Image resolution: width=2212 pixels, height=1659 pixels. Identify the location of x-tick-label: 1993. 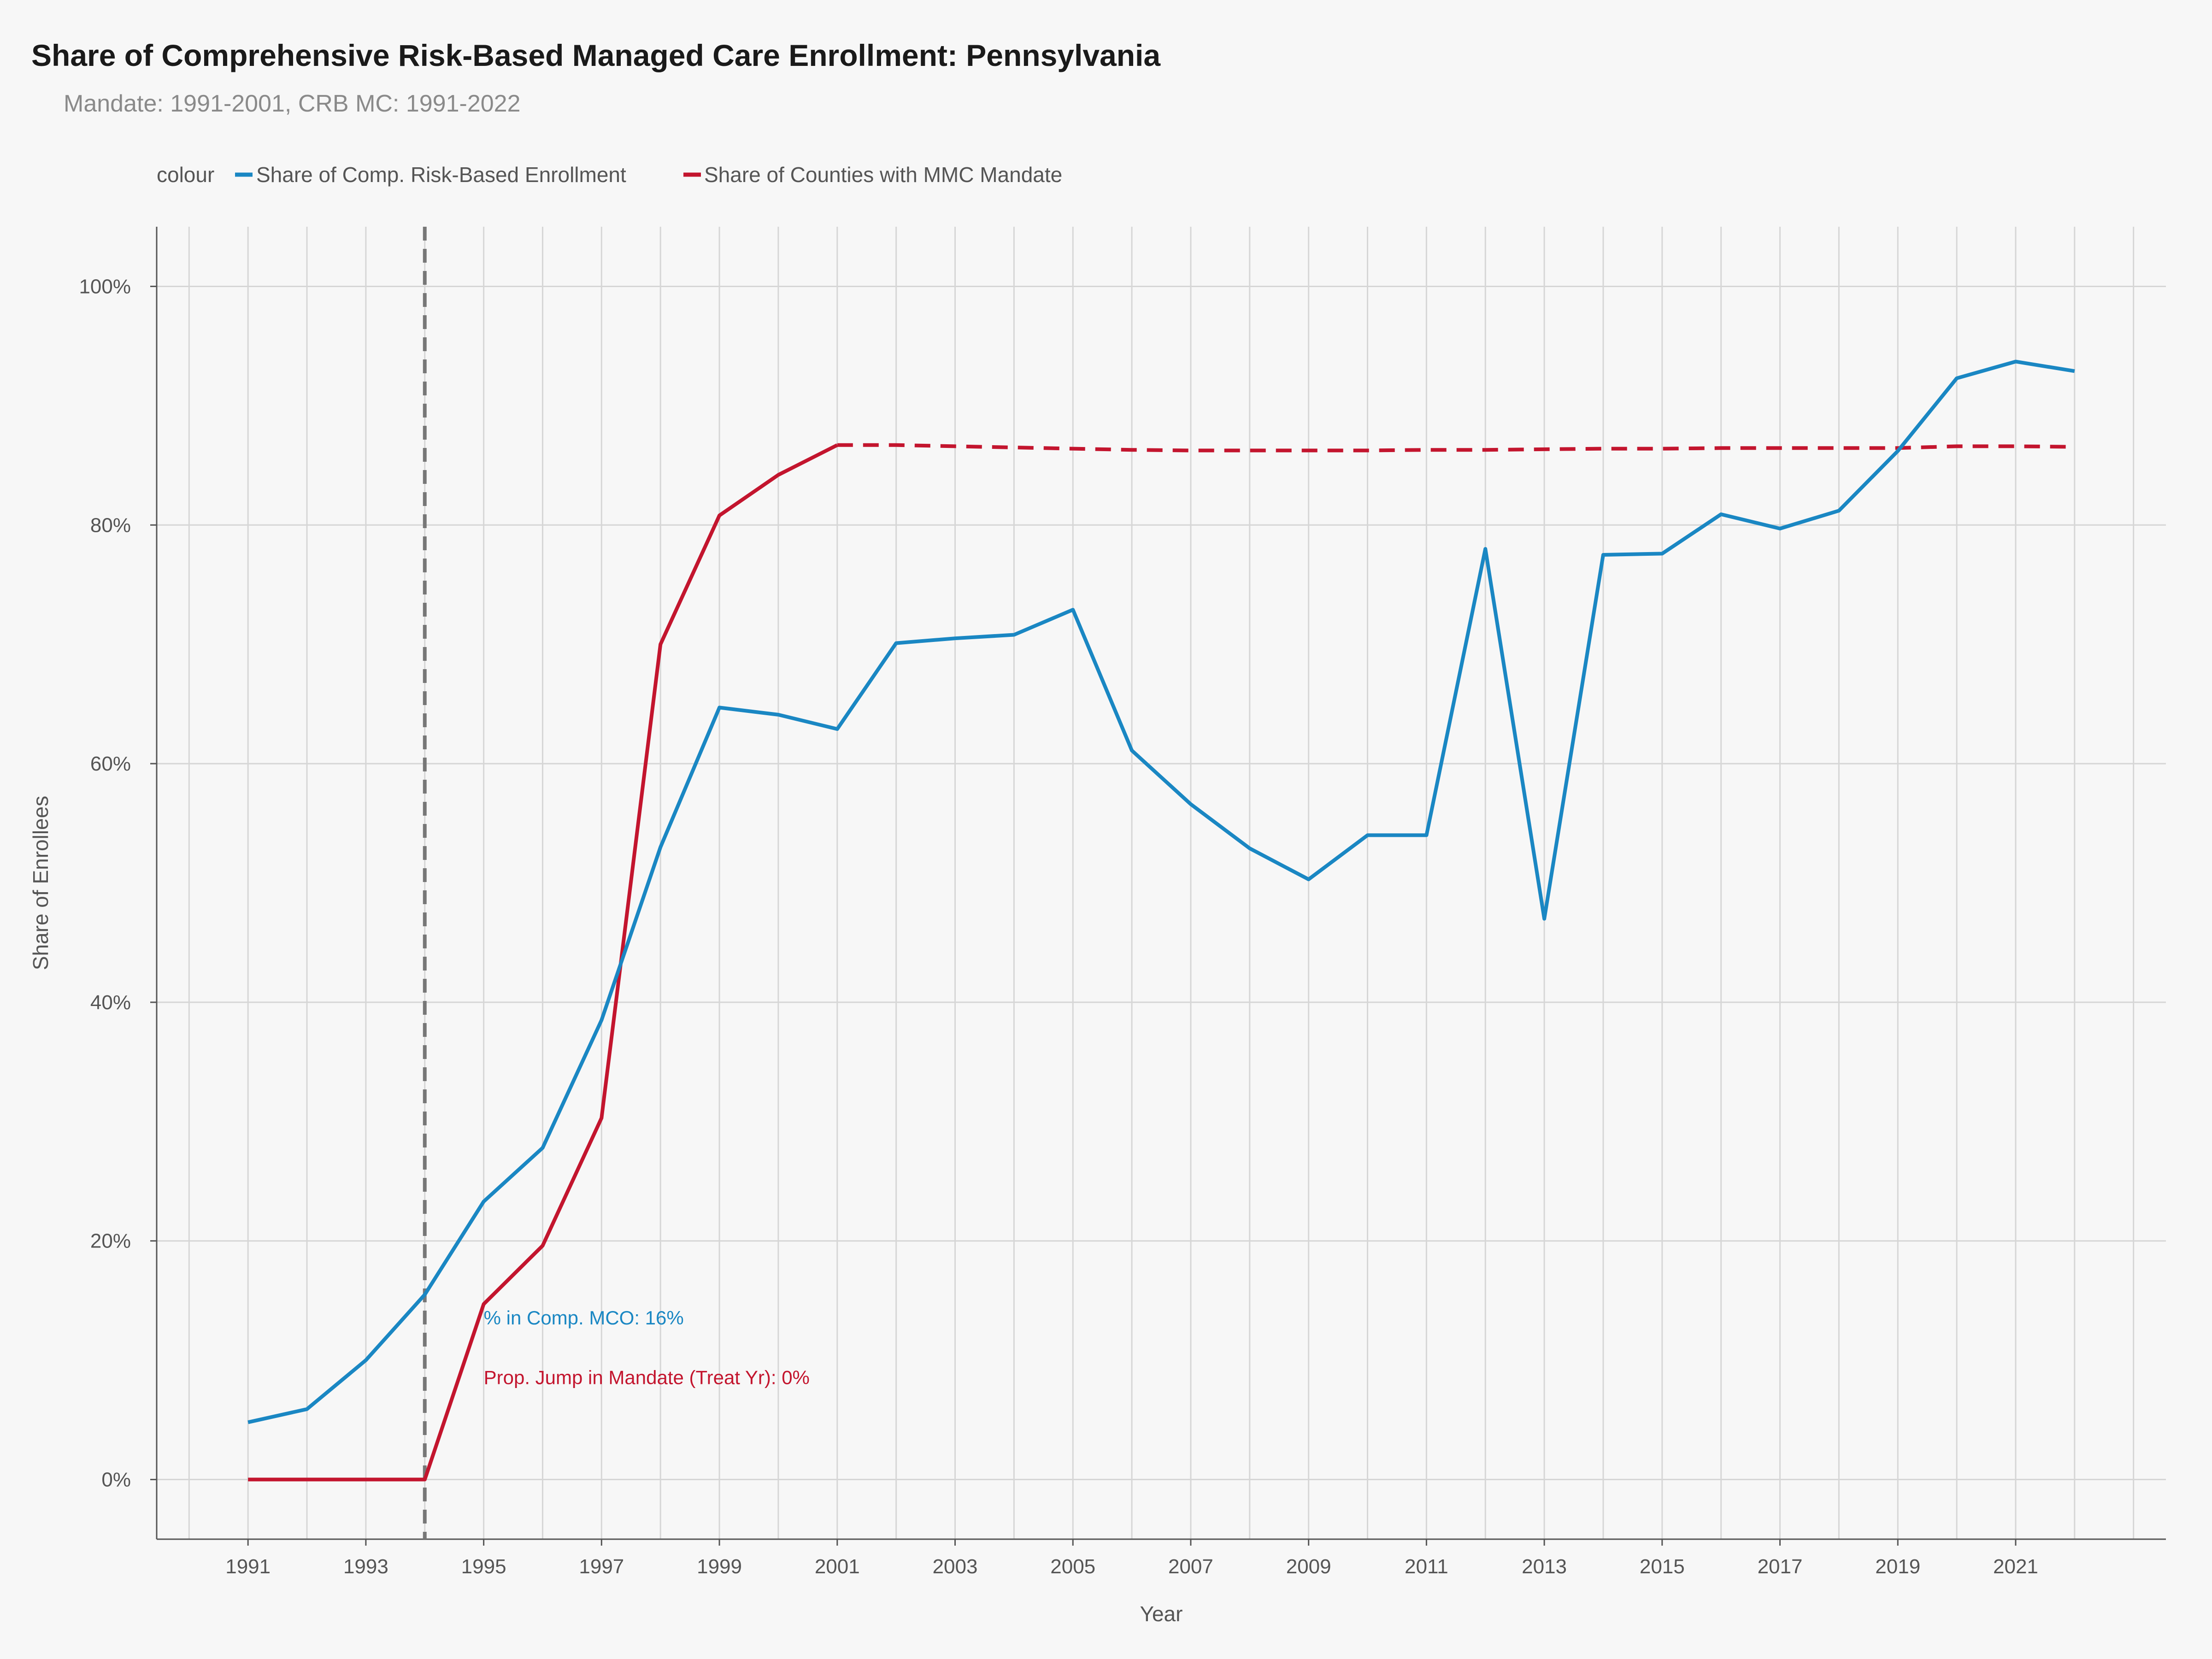
(365, 1566).